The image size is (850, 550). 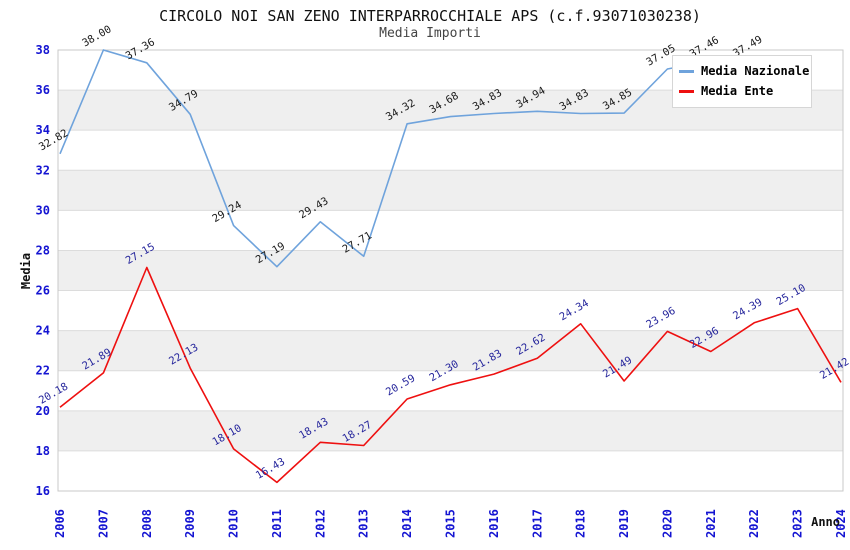 What do you see at coordinates (43, 130) in the screenshot?
I see `y-axis-tick: 34` at bounding box center [43, 130].